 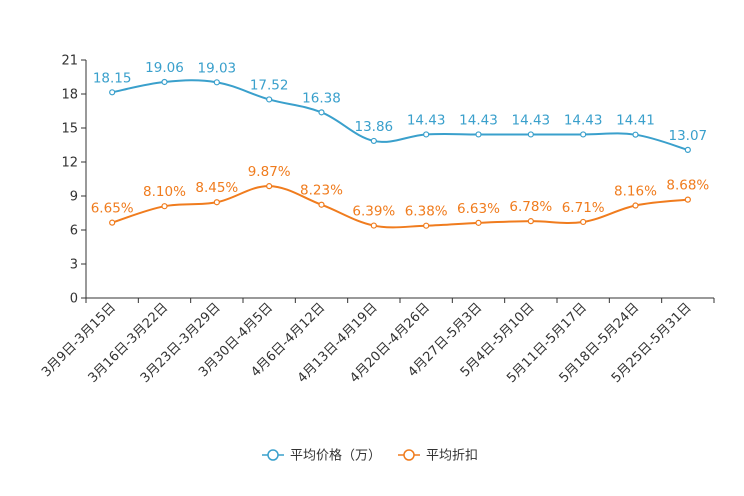 I want to click on y-axis: 0 3 6 9 12 15 18 21, so click(x=74, y=180).